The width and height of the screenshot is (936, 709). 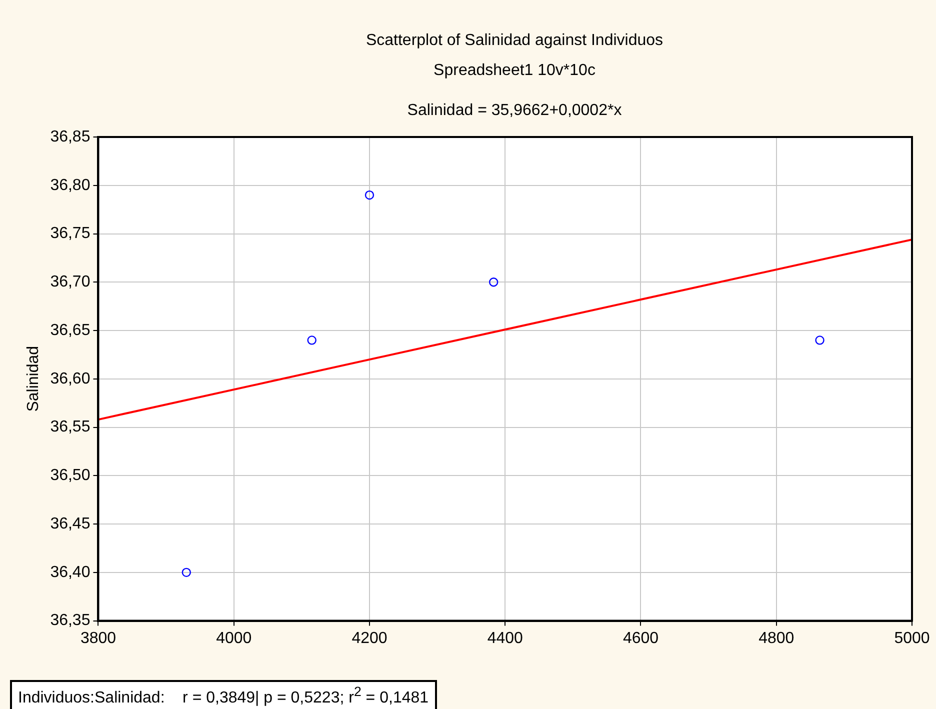 What do you see at coordinates (70, 427) in the screenshot?
I see `y-tick-label: 36,55` at bounding box center [70, 427].